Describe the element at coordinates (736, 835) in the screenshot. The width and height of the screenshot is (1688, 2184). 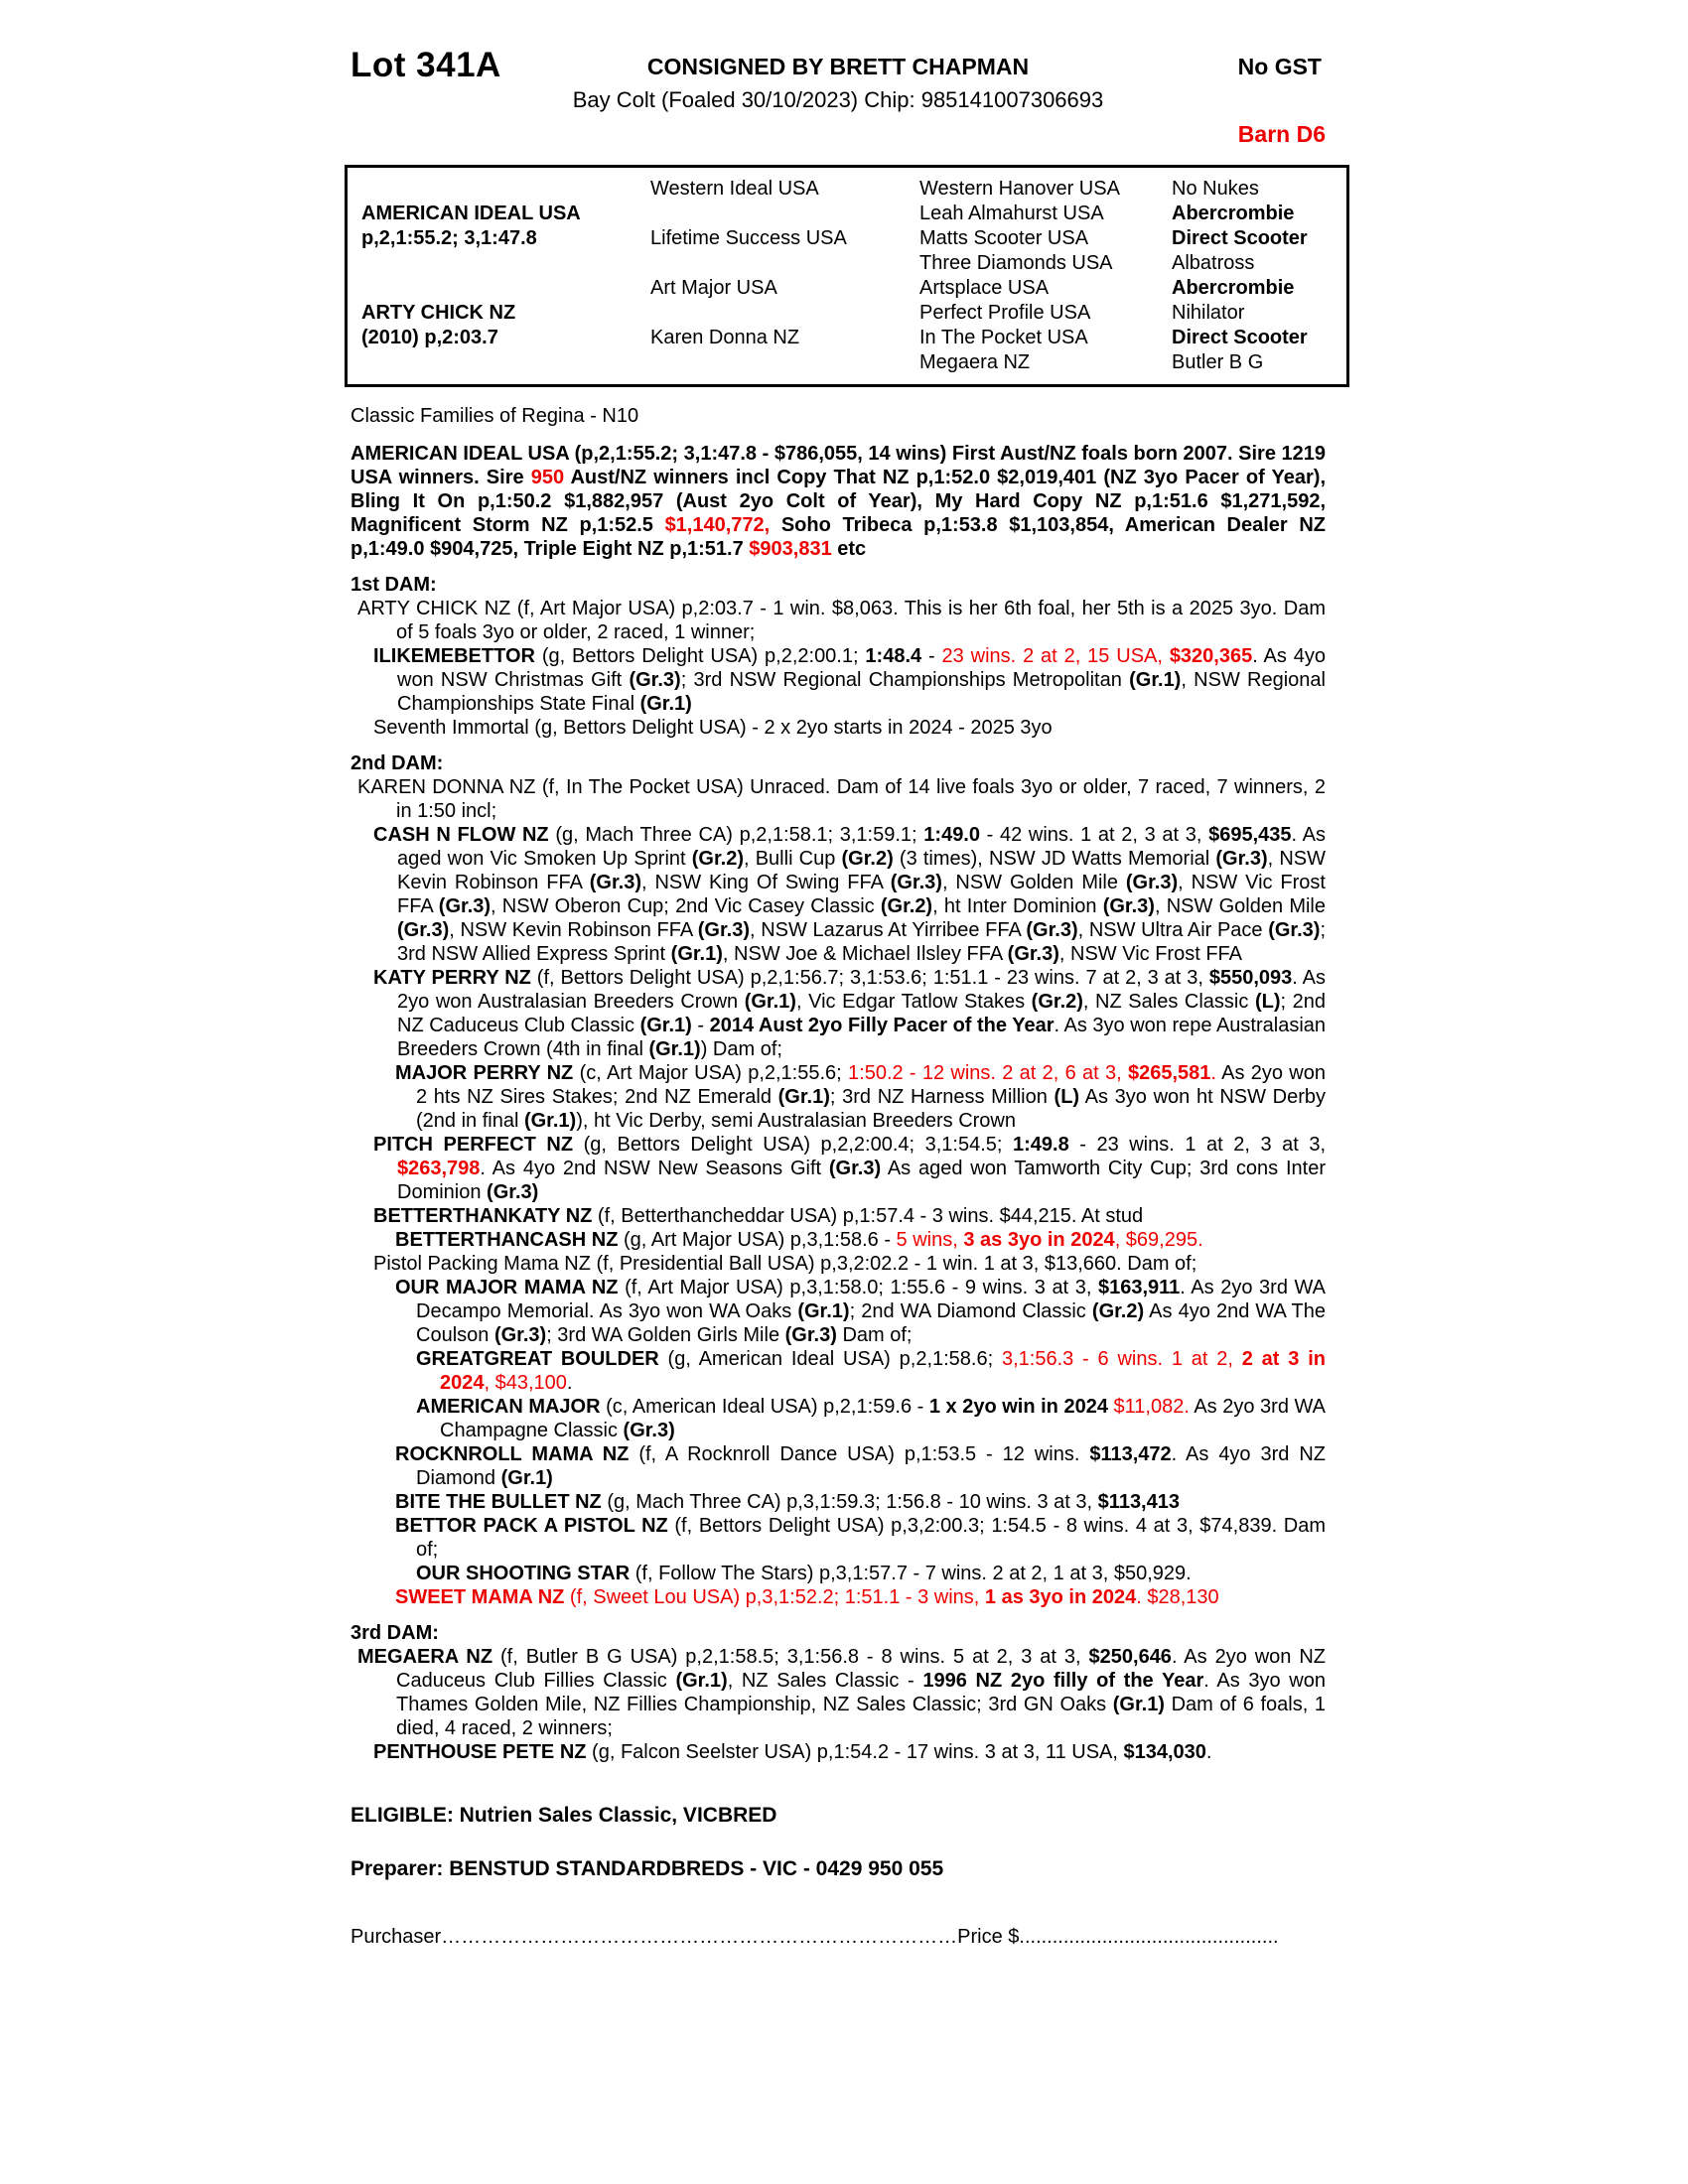
I see `text-segment: (g, Mach Three CA) p,2,1:58.1; 3,1:59.1;` at that location.